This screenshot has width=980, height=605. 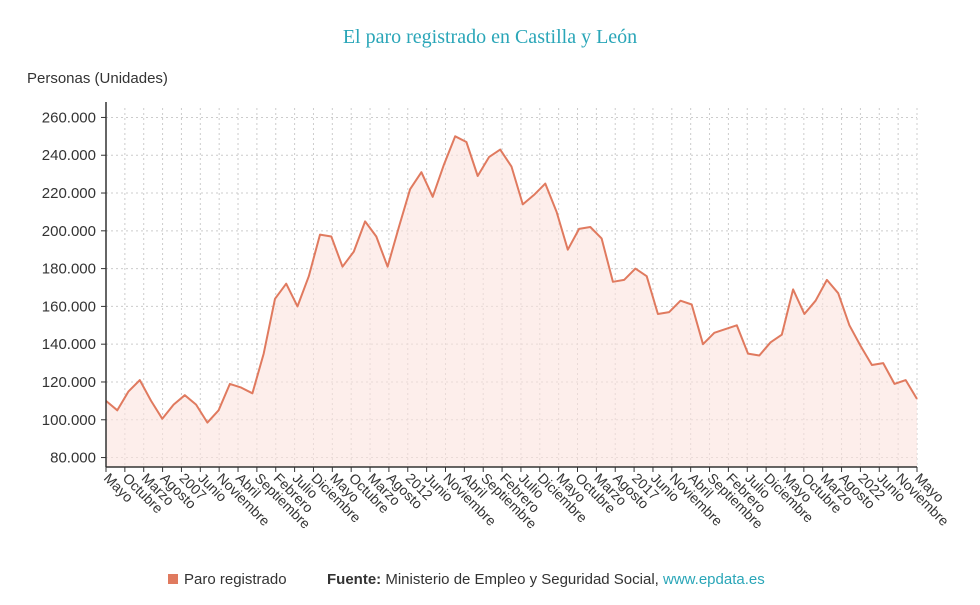 I want to click on chart-title: El paro registrado en Castilla y León, so click(x=490, y=37).